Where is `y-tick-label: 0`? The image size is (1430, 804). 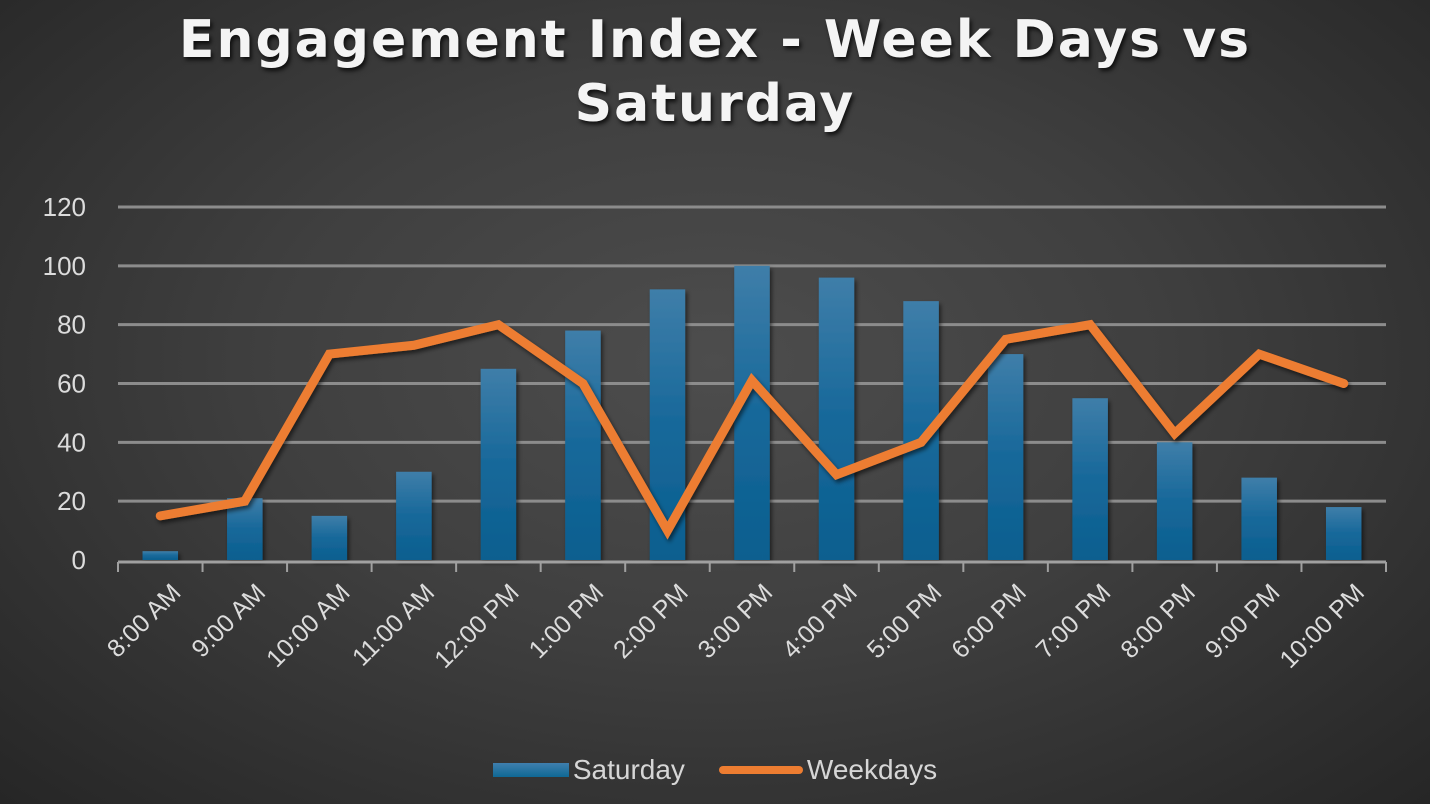
y-tick-label: 0 is located at coordinates (79, 560).